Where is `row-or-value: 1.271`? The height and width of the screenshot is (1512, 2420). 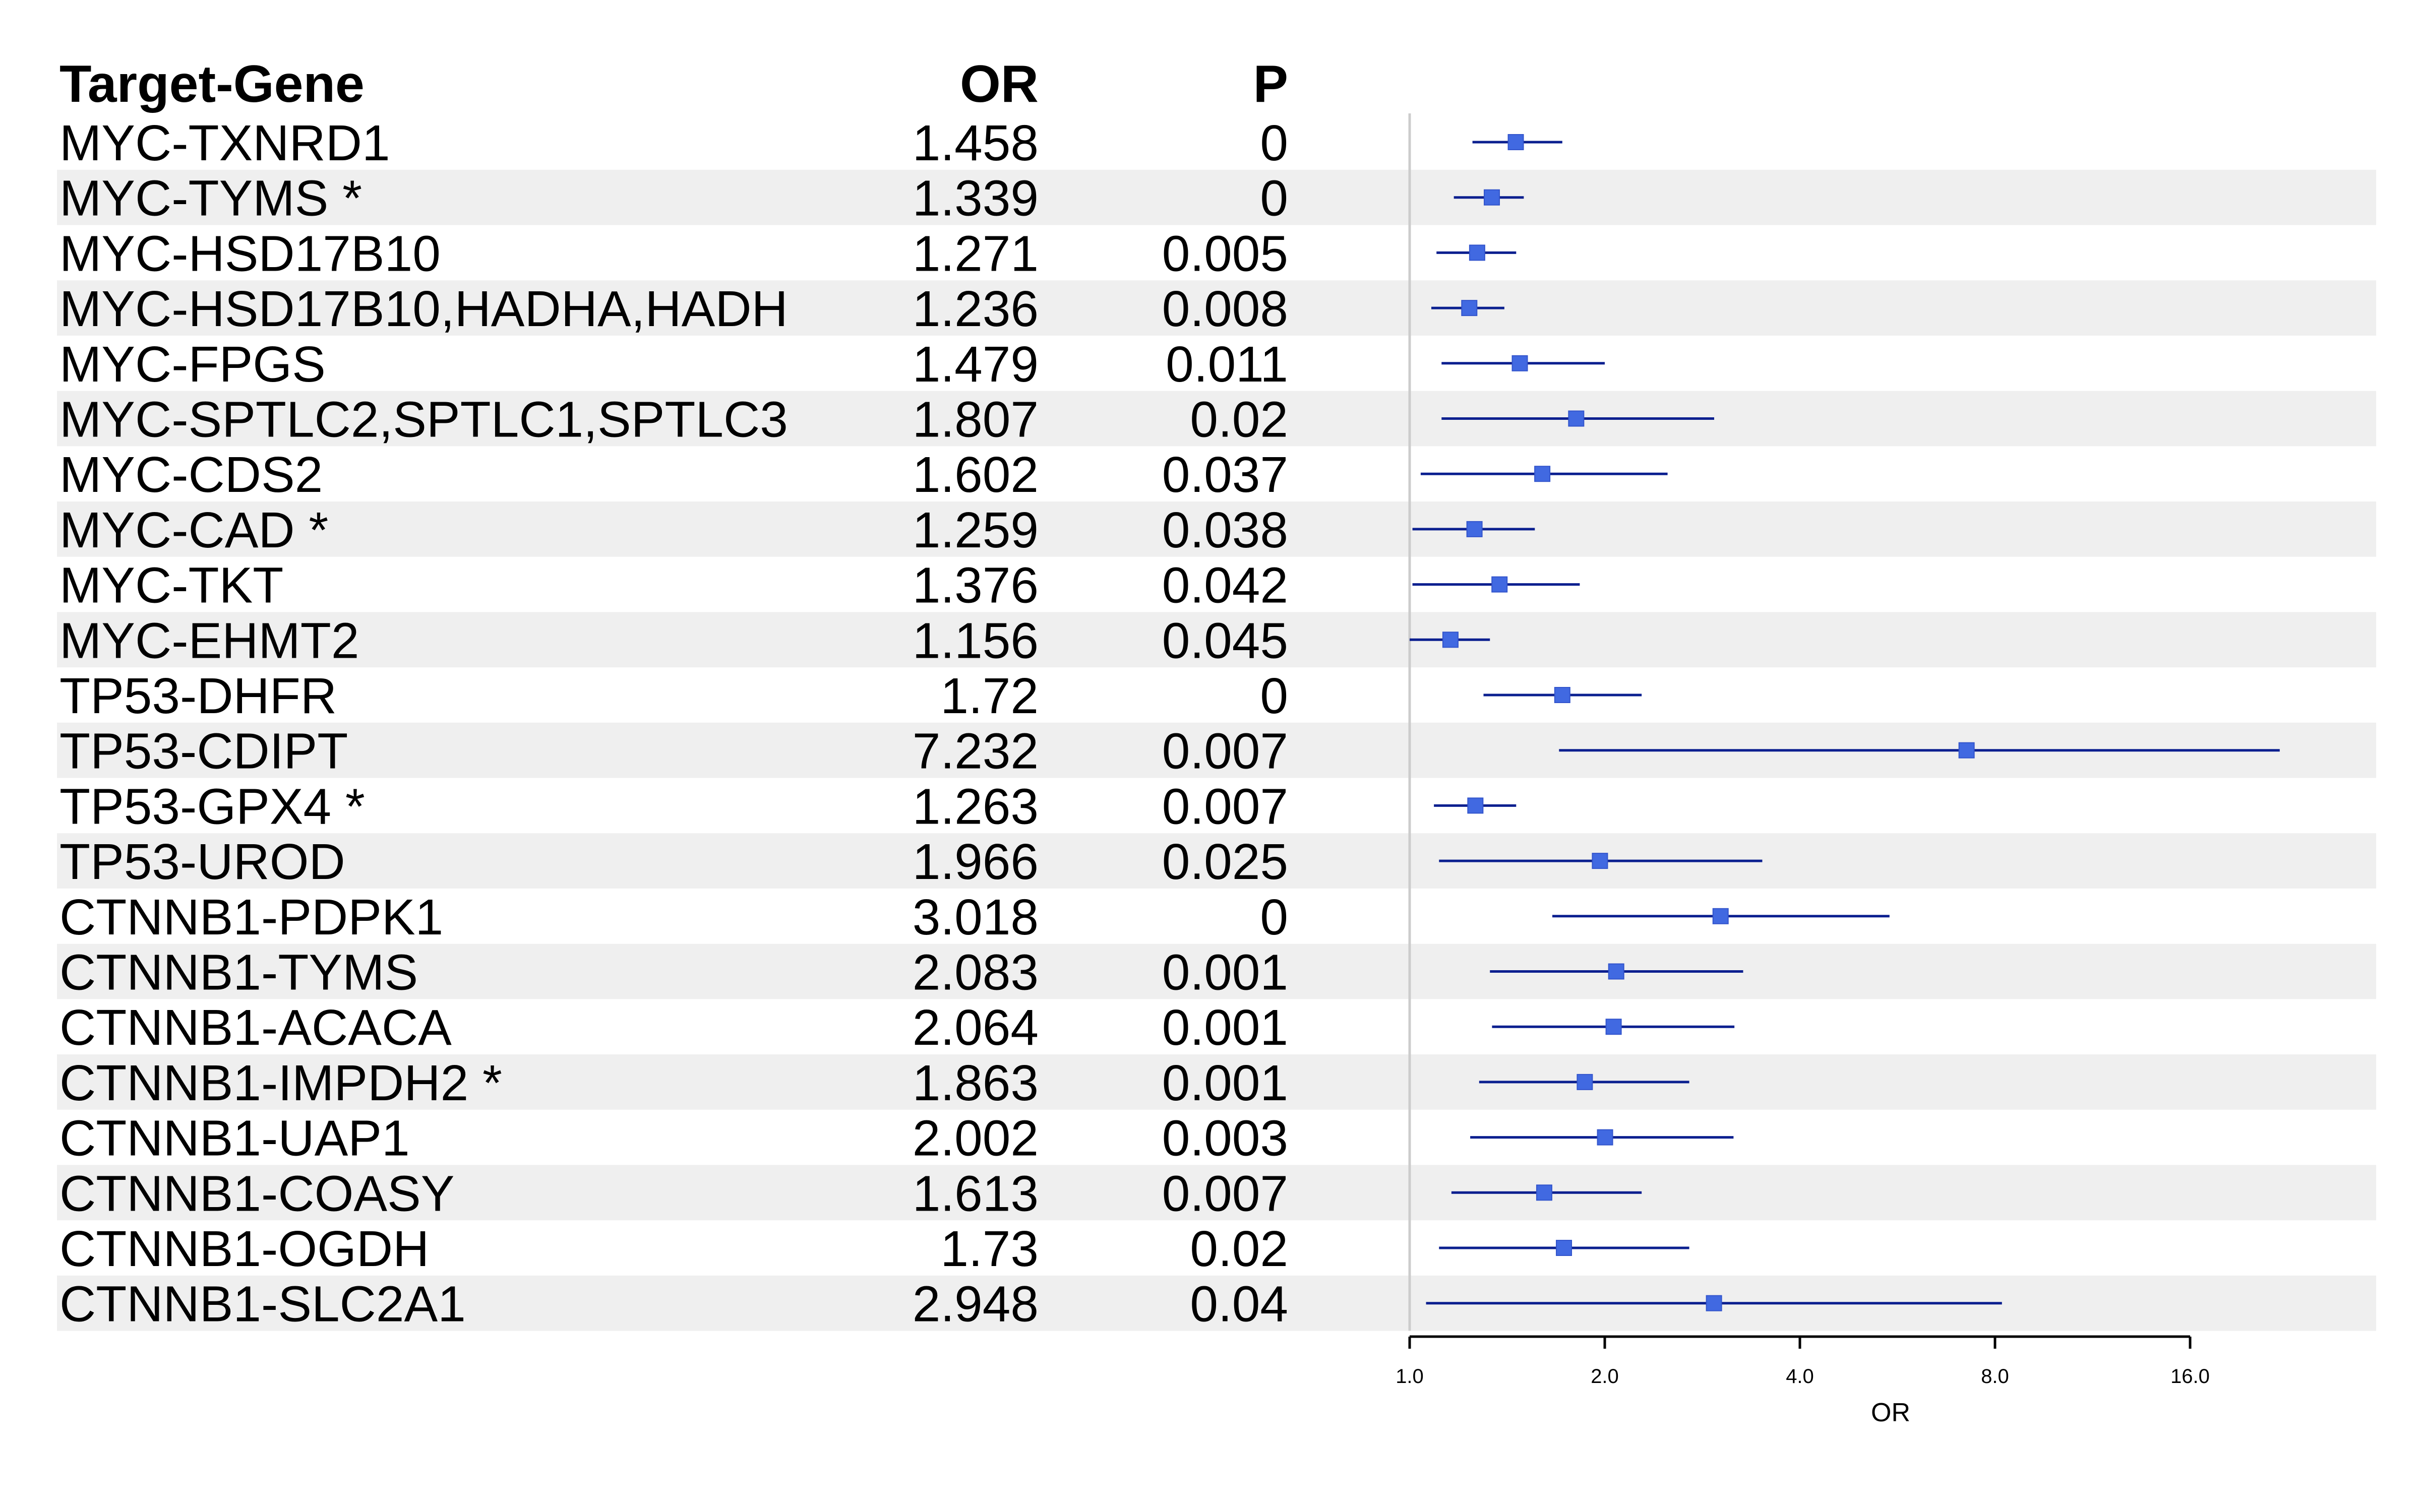 row-or-value: 1.271 is located at coordinates (976, 253).